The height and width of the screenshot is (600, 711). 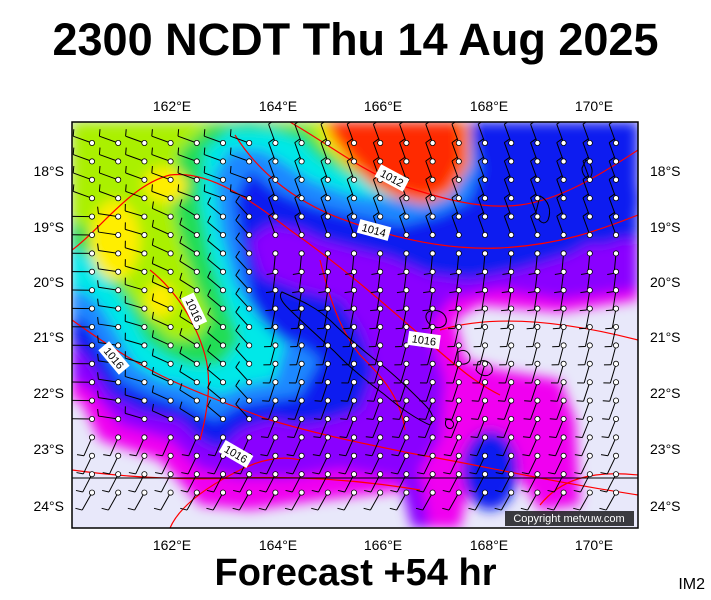 I want to click on lon-tick-top: 168°E, so click(x=489, y=106).